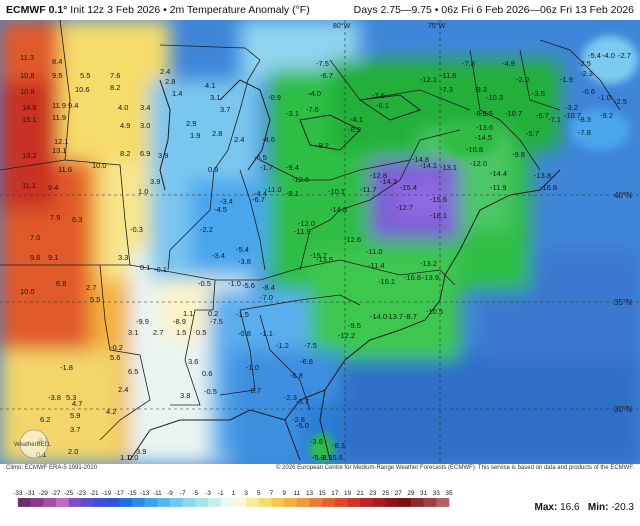 Image resolution: width=640 pixels, height=526 pixels. What do you see at coordinates (145, 267) in the screenshot?
I see `anomaly-value-label: 0.1` at bounding box center [145, 267].